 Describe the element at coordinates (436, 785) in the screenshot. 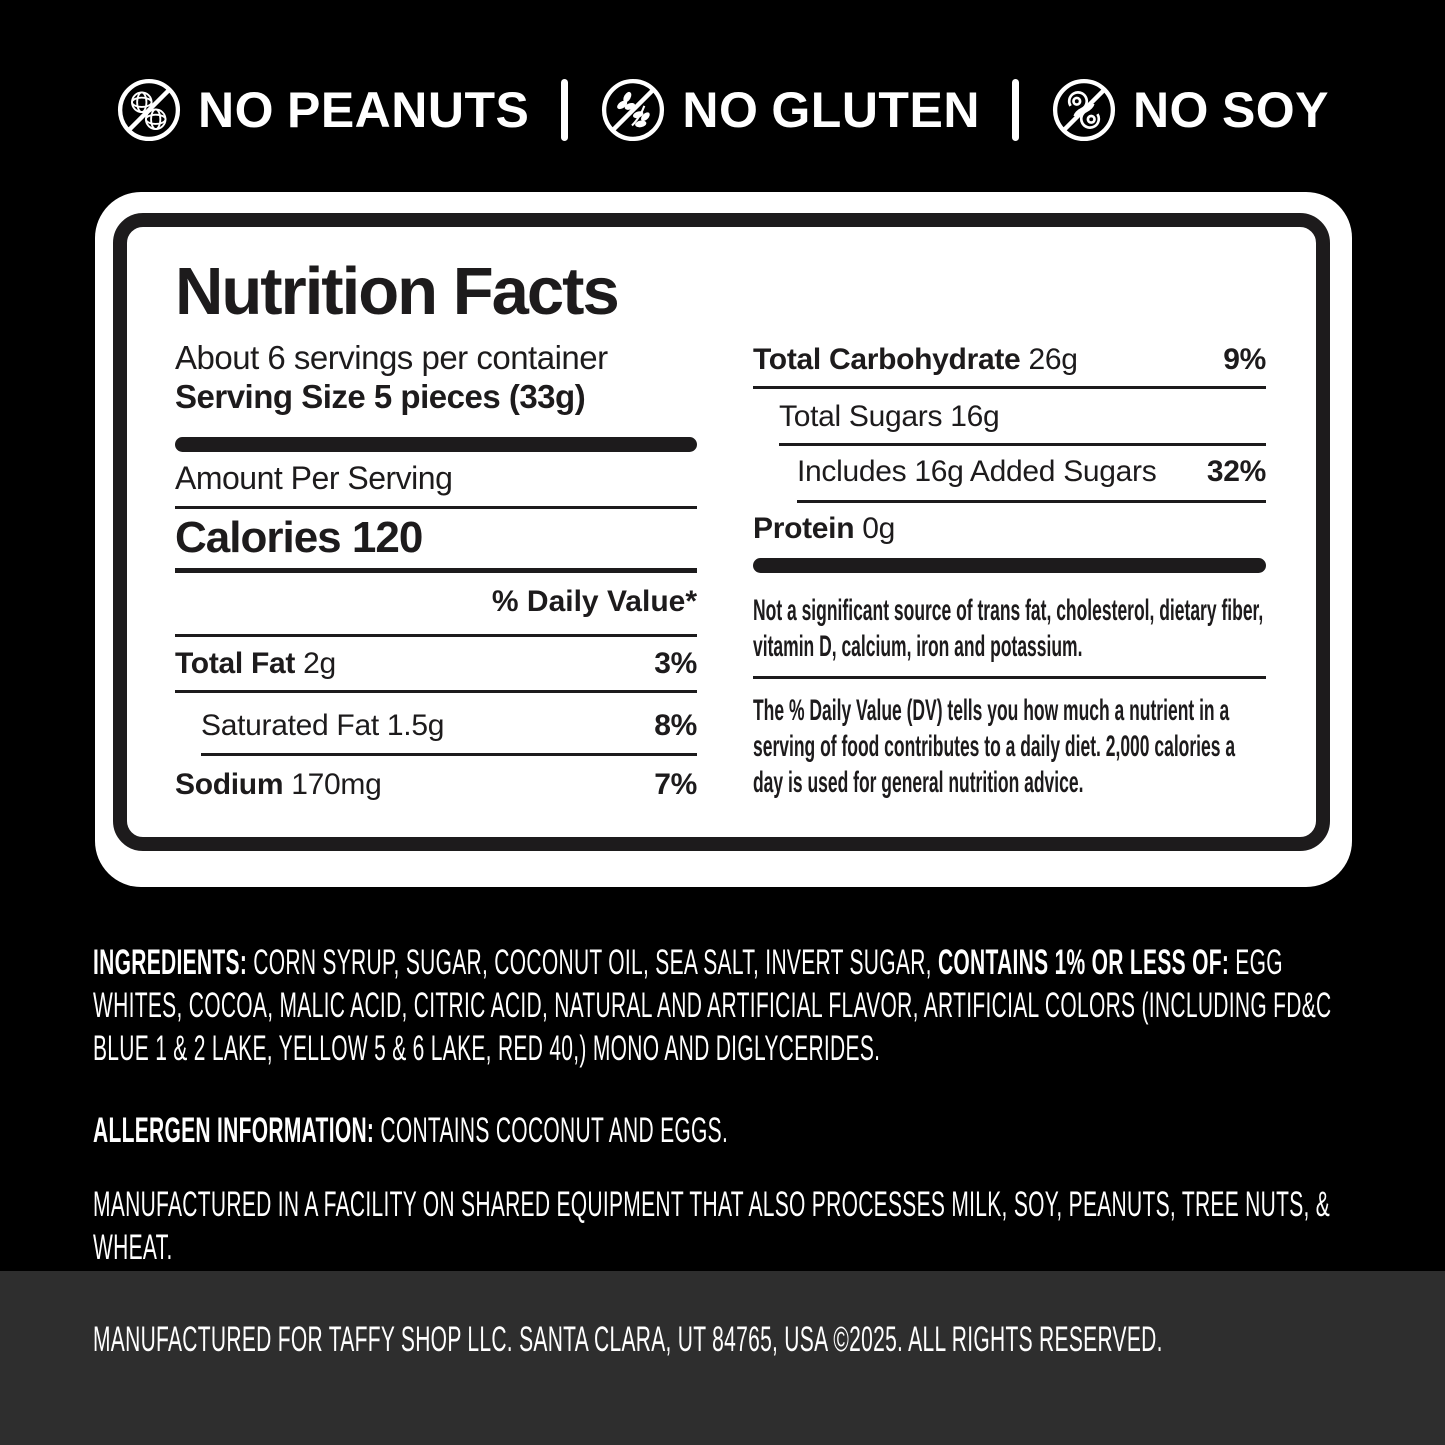

I see `nutrient-row-sodium: Sodium 170mg 7%` at that location.